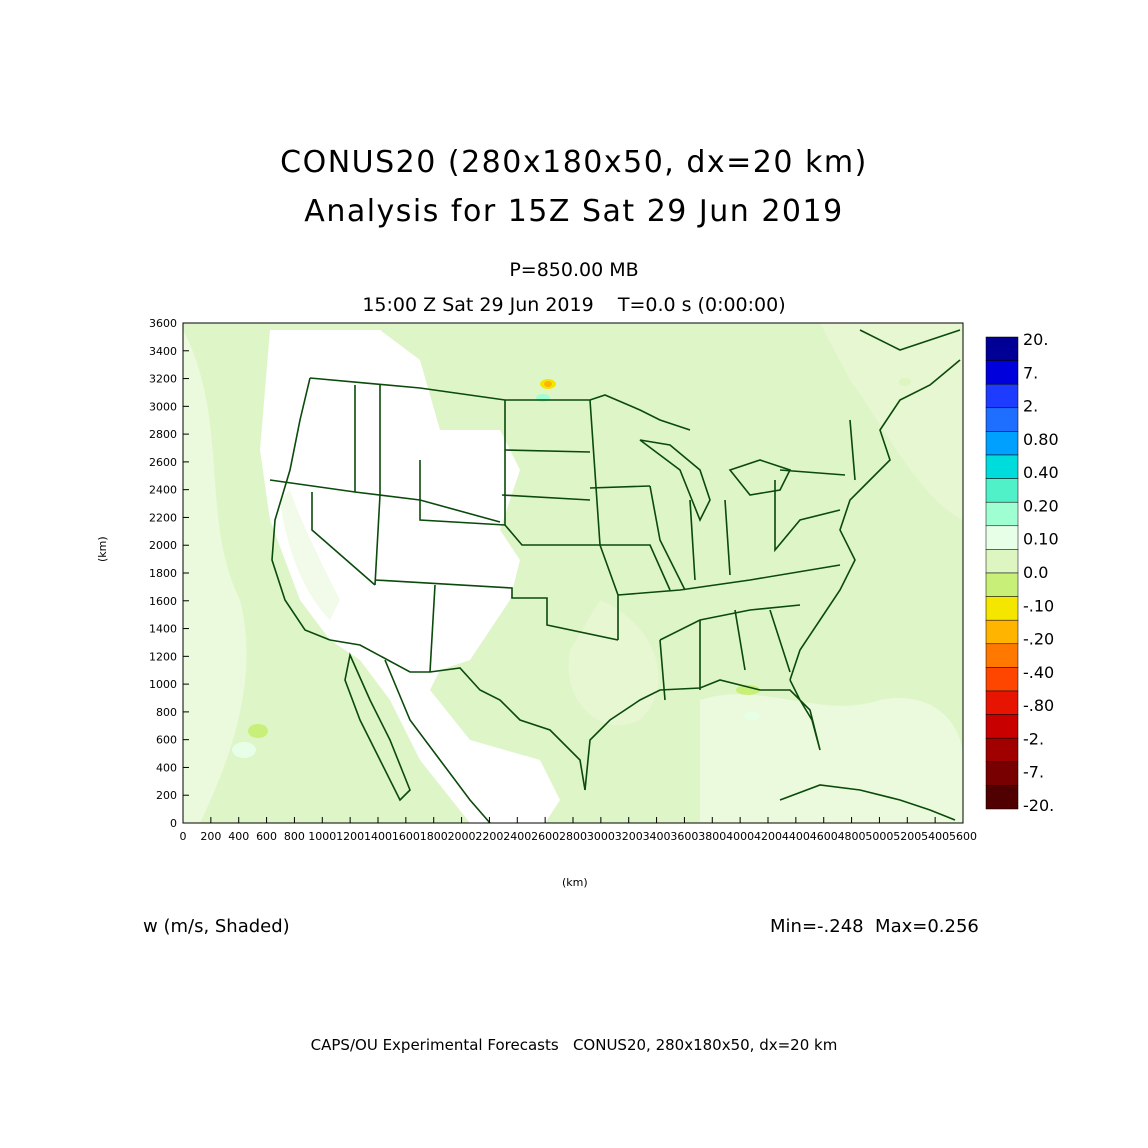  Describe the element at coordinates (166, 740) in the screenshot. I see `y-tick-label: 600` at that location.